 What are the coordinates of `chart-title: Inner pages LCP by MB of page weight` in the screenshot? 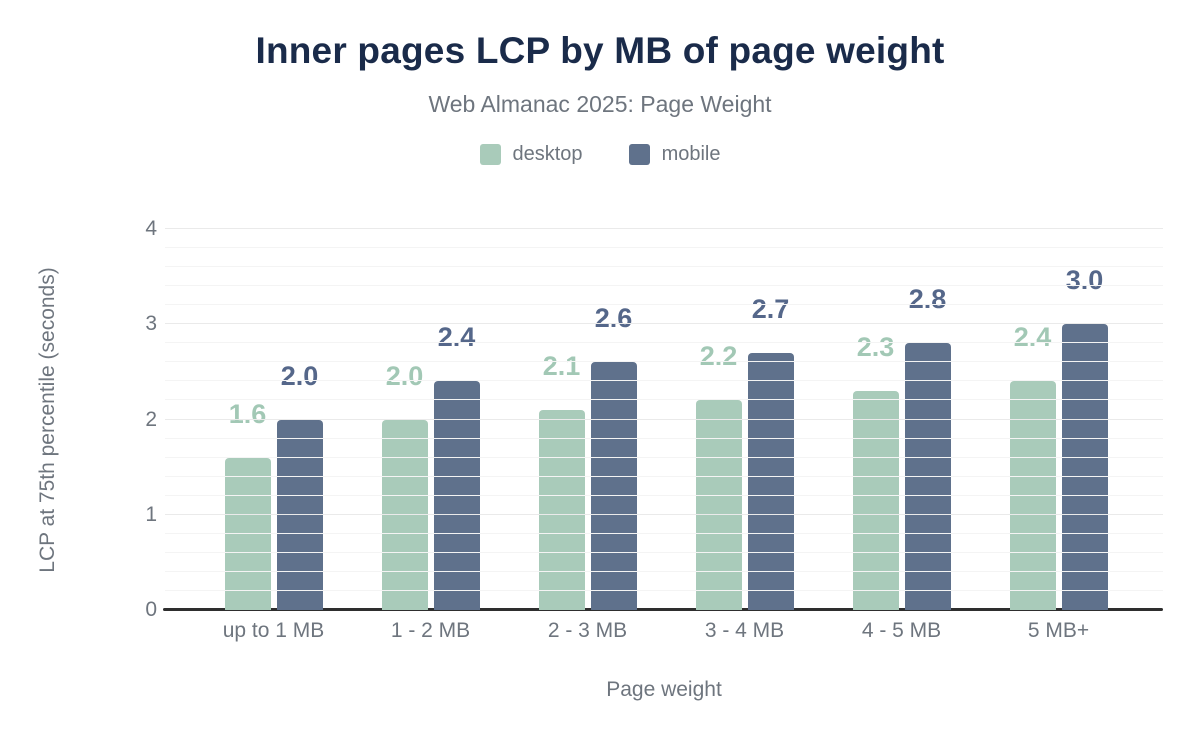 It's located at (600, 50).